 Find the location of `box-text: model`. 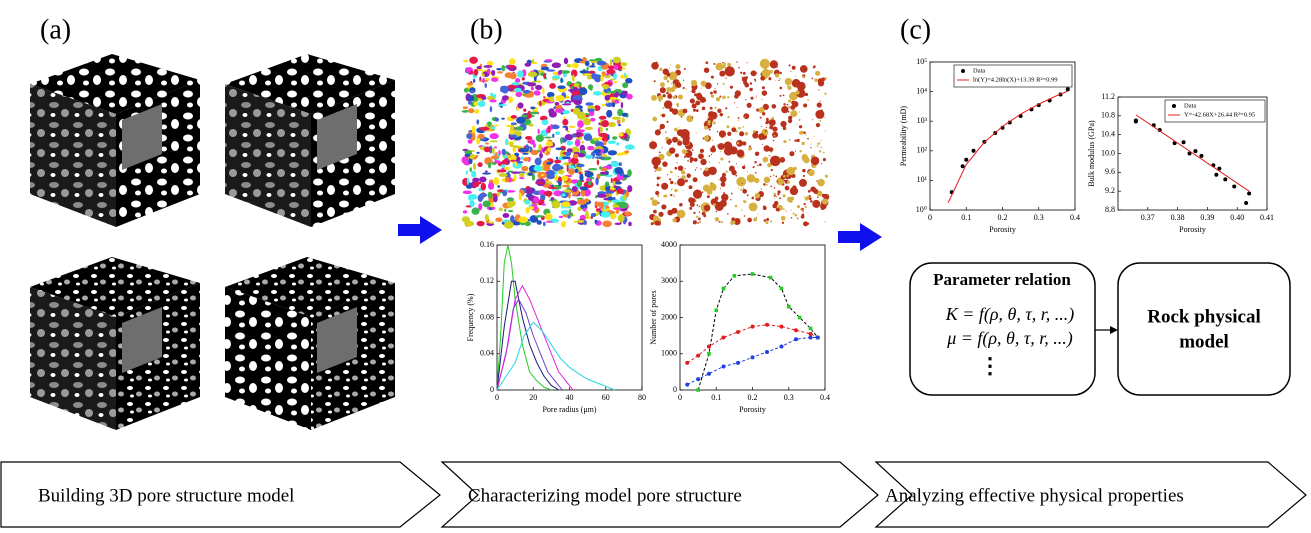

box-text: model is located at coordinates (1204, 341).